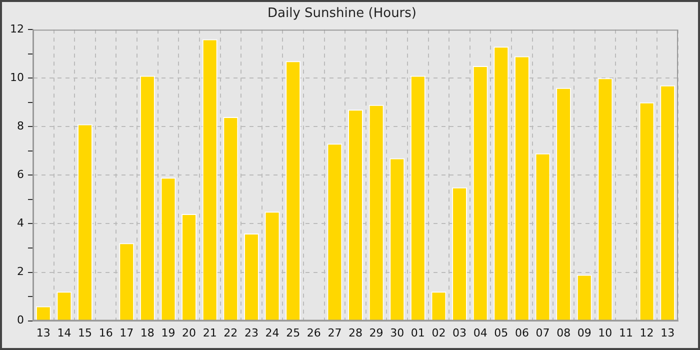 The width and height of the screenshot is (700, 350). Describe the element at coordinates (342, 14) in the screenshot. I see `chart-title: Daily Sunshine (Hours)` at that location.